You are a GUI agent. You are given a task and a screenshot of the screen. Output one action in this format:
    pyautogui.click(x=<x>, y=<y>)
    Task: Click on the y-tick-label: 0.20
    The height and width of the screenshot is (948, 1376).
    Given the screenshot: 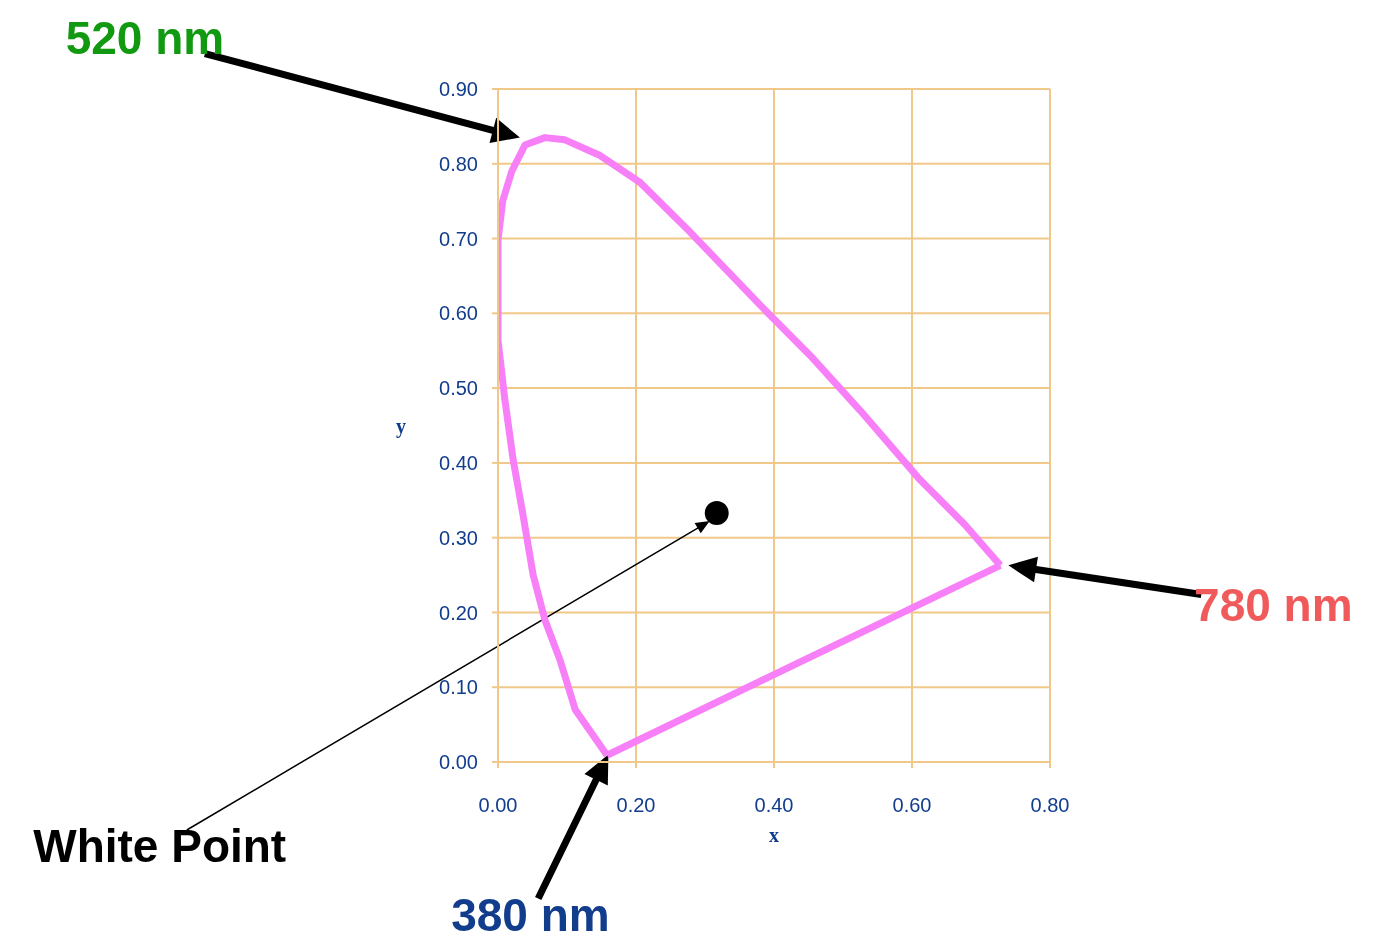 What is the action you would take?
    pyautogui.click(x=458, y=612)
    